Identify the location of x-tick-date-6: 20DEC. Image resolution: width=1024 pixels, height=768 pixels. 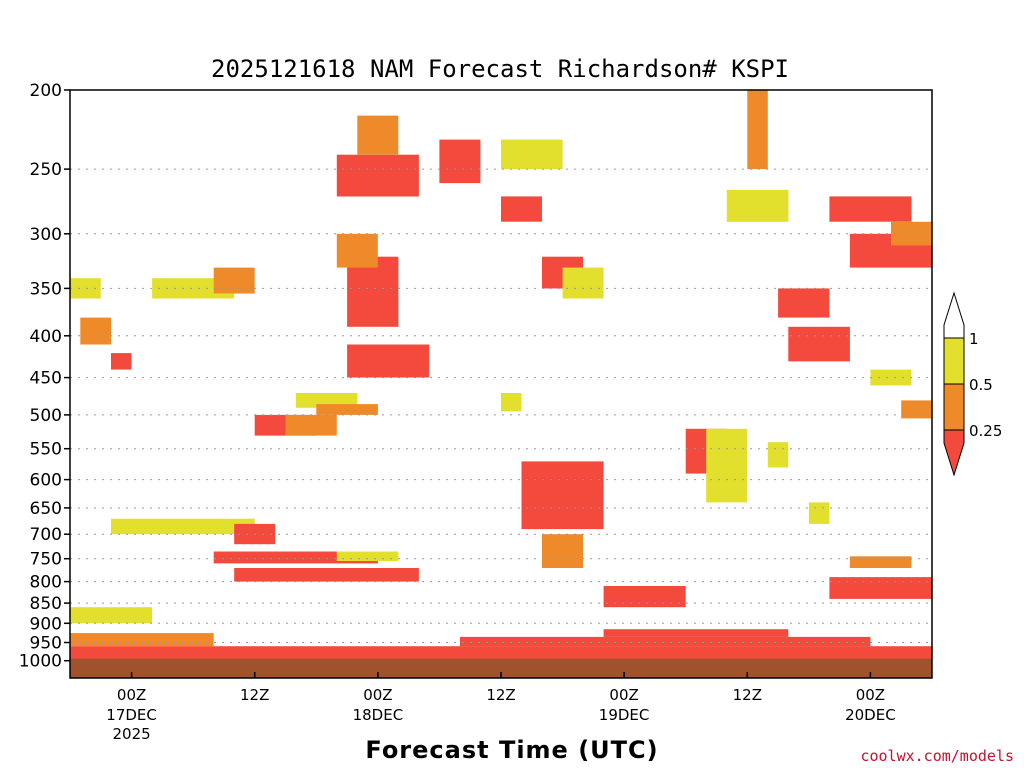
(870, 715).